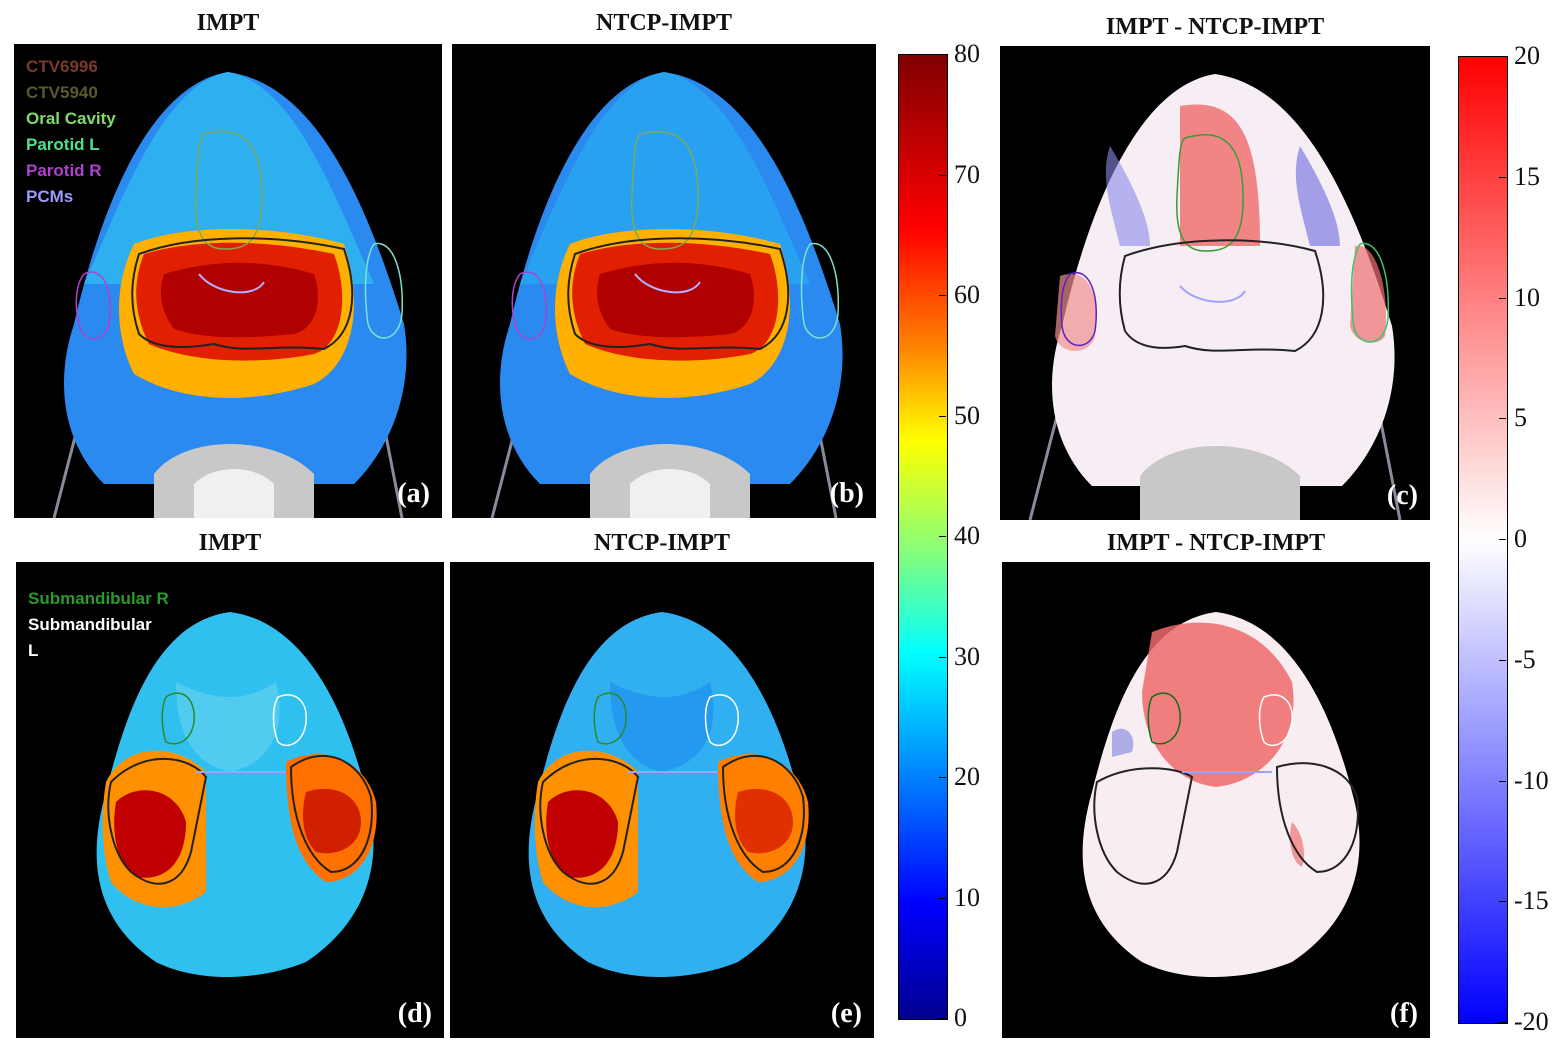 The width and height of the screenshot is (1566, 1052). What do you see at coordinates (1527, 176) in the screenshot?
I see `difference-colorbar-tick-label: 15` at bounding box center [1527, 176].